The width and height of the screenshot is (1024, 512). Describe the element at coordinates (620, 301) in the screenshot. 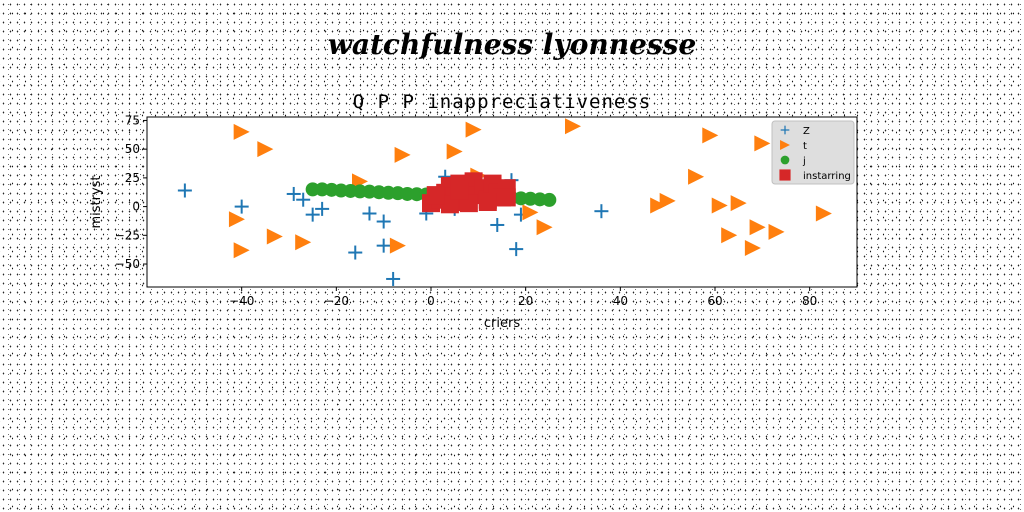

I see `x-tick-label: 40` at that location.